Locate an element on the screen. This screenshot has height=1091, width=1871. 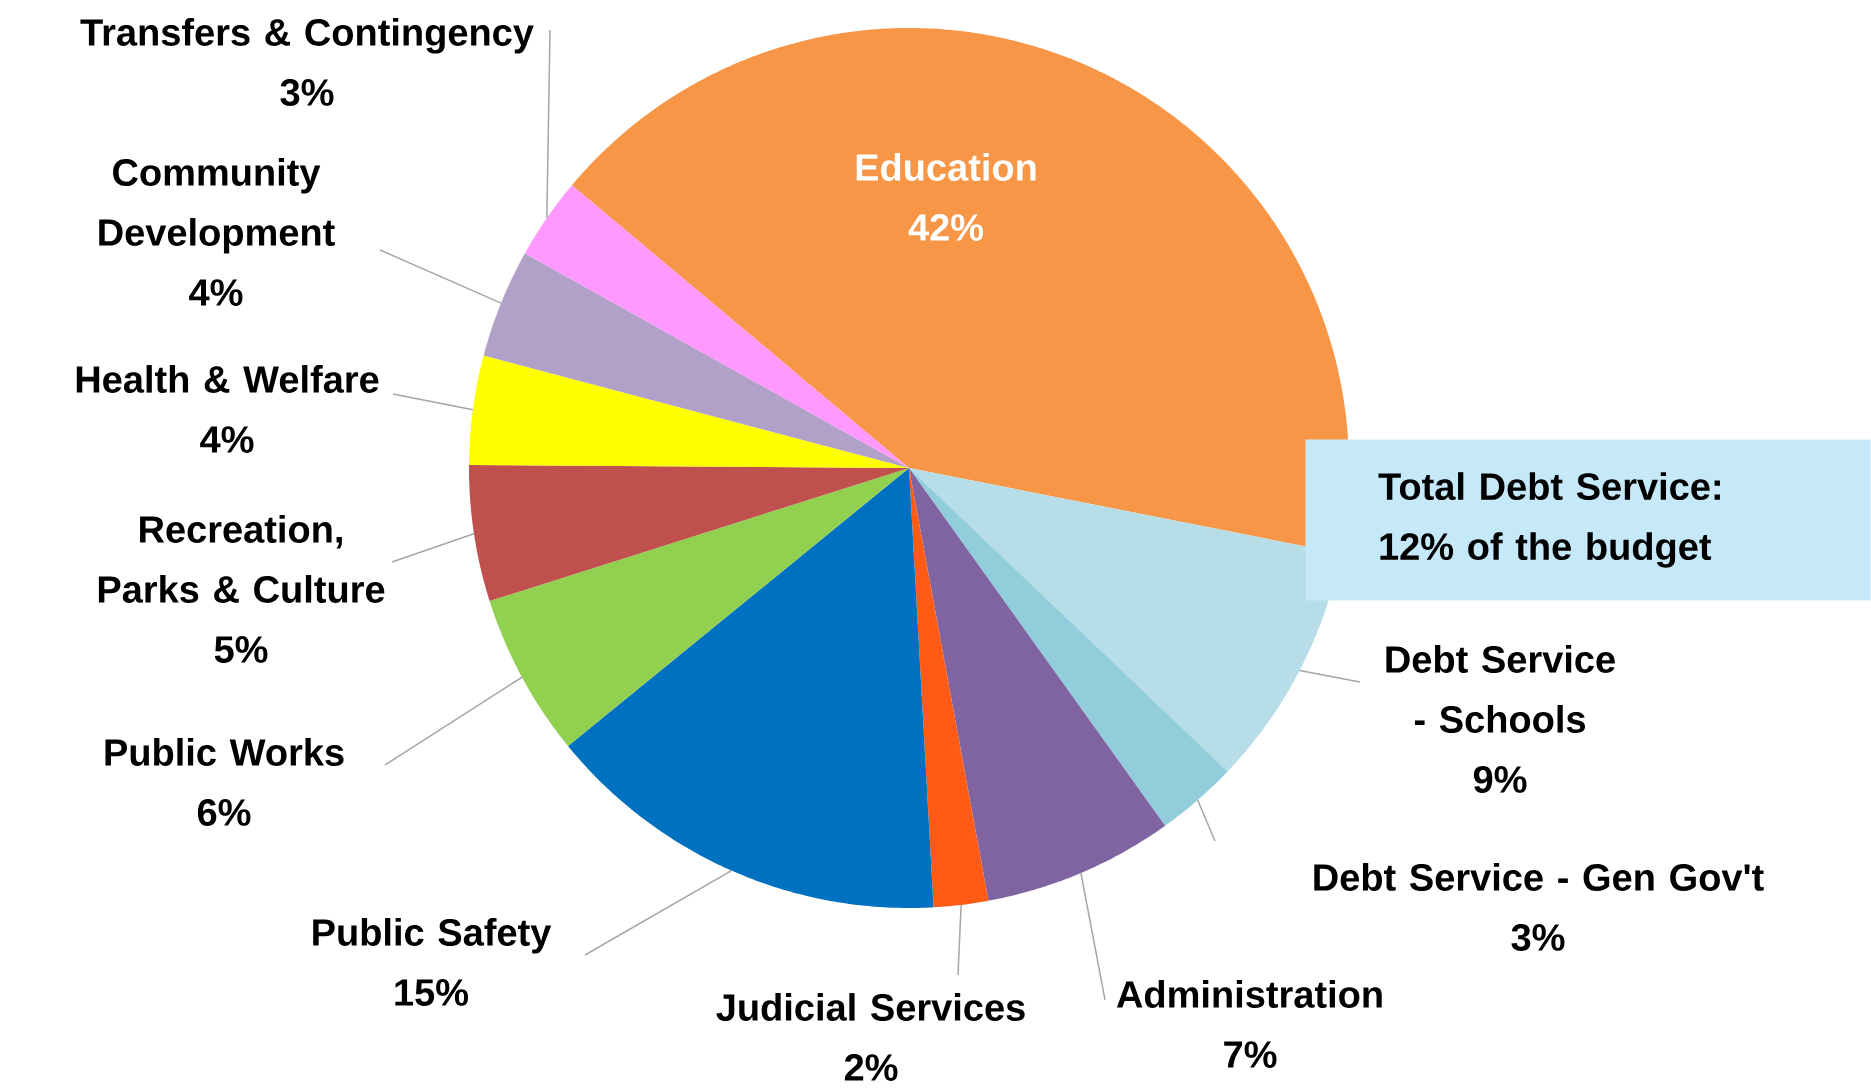
slice-label: Education is located at coordinates (946, 167).